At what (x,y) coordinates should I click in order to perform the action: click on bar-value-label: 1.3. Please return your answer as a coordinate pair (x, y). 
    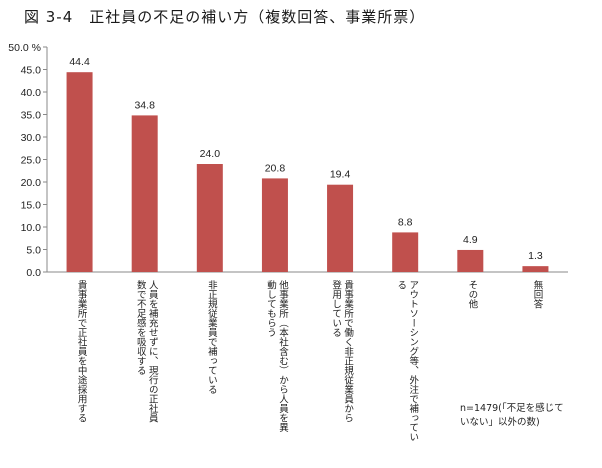
    Looking at the image, I should click on (535, 256).